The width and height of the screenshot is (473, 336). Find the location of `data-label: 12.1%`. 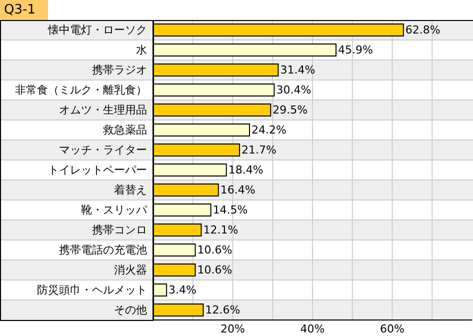

data-label: 12.1% is located at coordinates (220, 230).